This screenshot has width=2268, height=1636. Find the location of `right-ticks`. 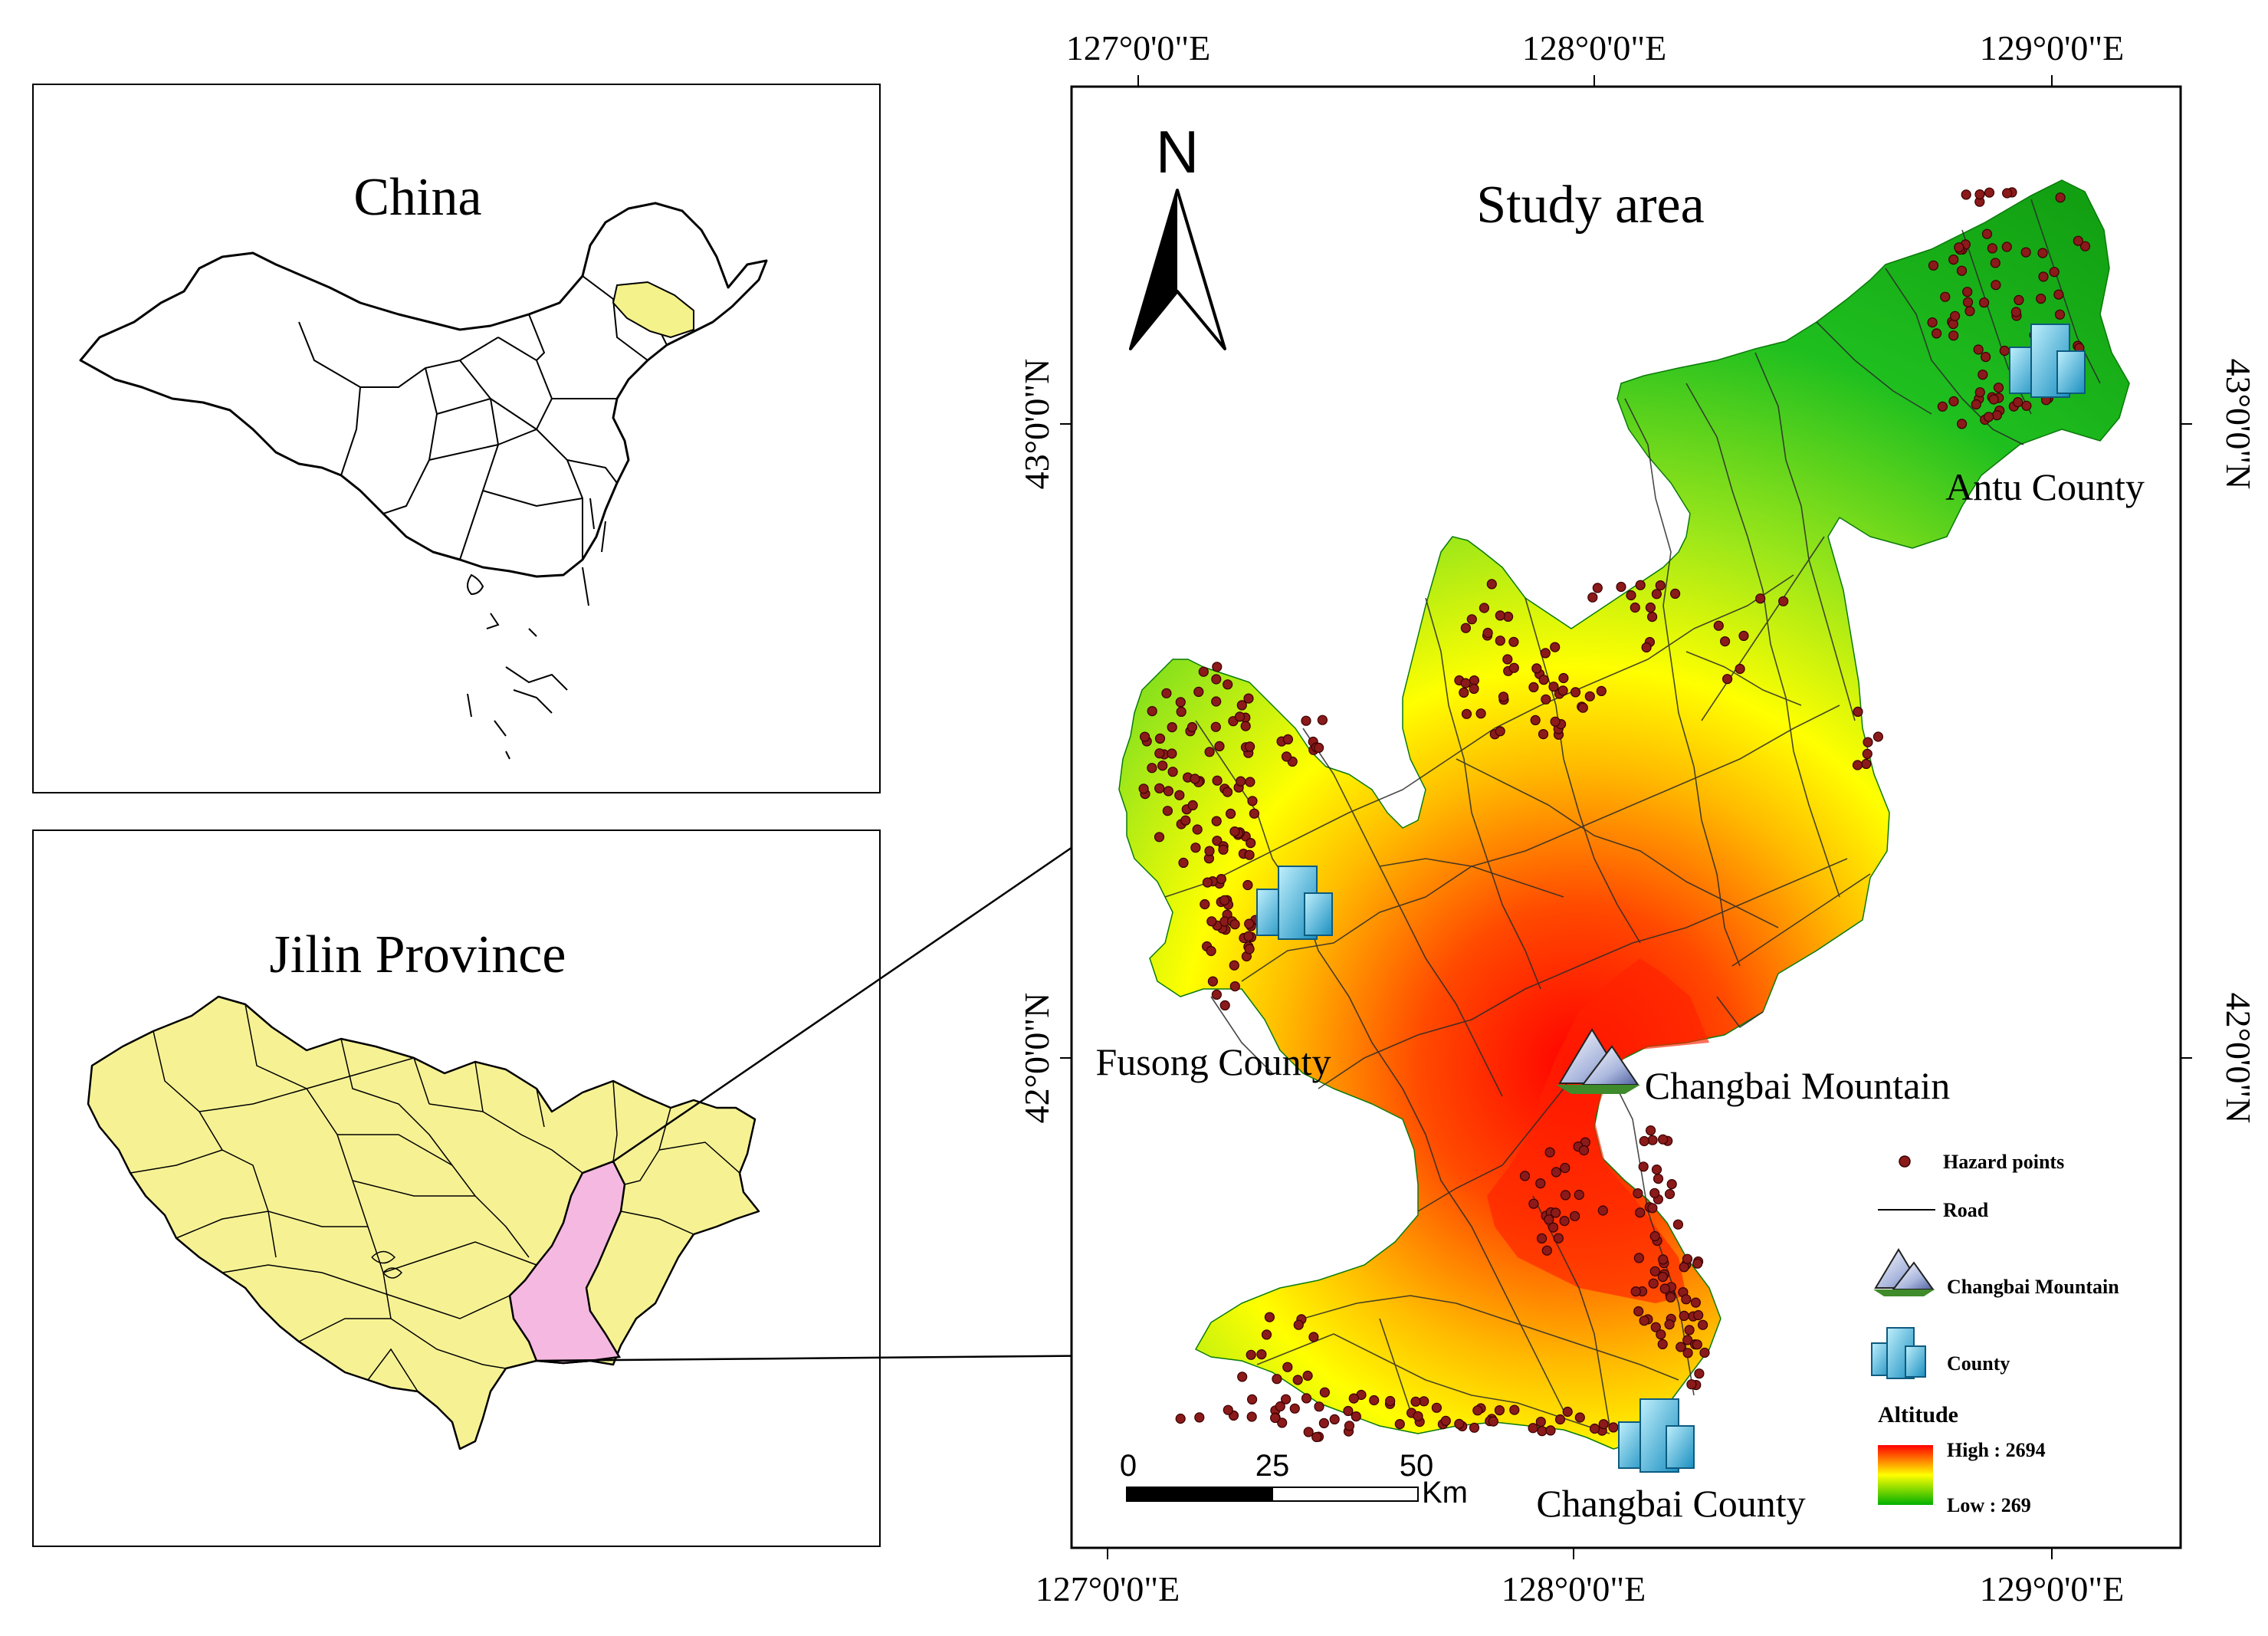

right-ticks is located at coordinates (2186, 741).